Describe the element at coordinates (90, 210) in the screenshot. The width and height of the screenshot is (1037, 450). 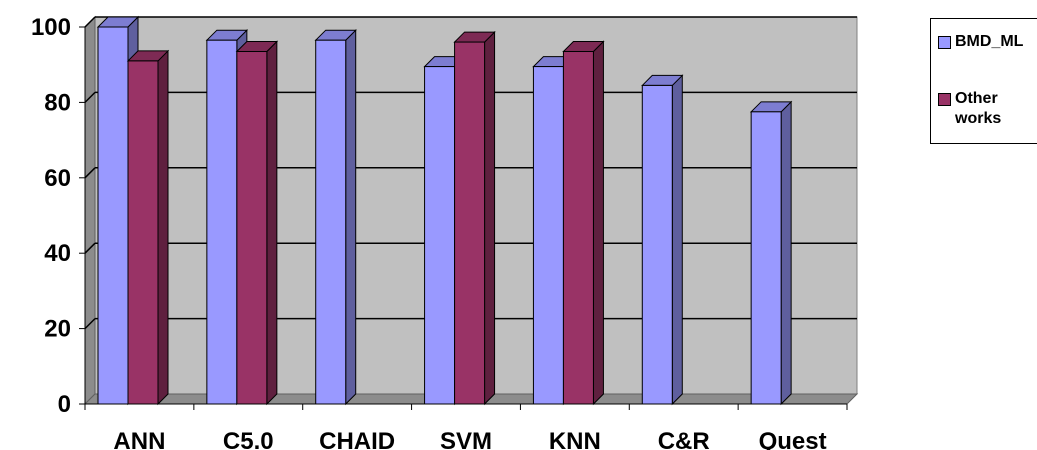
I see `plot-side-wall` at that location.